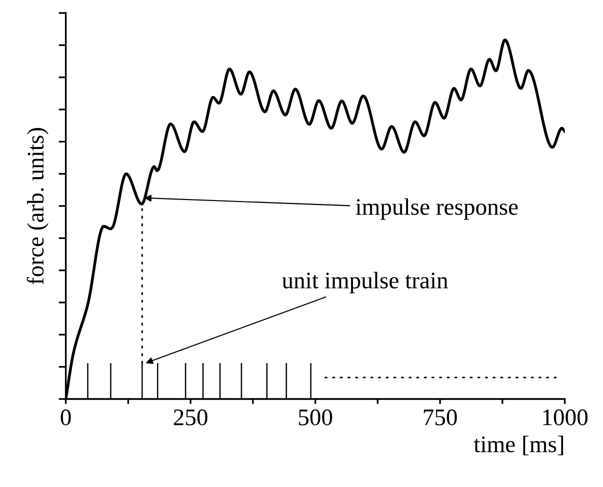  I want to click on annotation: impulse response, so click(437, 209).